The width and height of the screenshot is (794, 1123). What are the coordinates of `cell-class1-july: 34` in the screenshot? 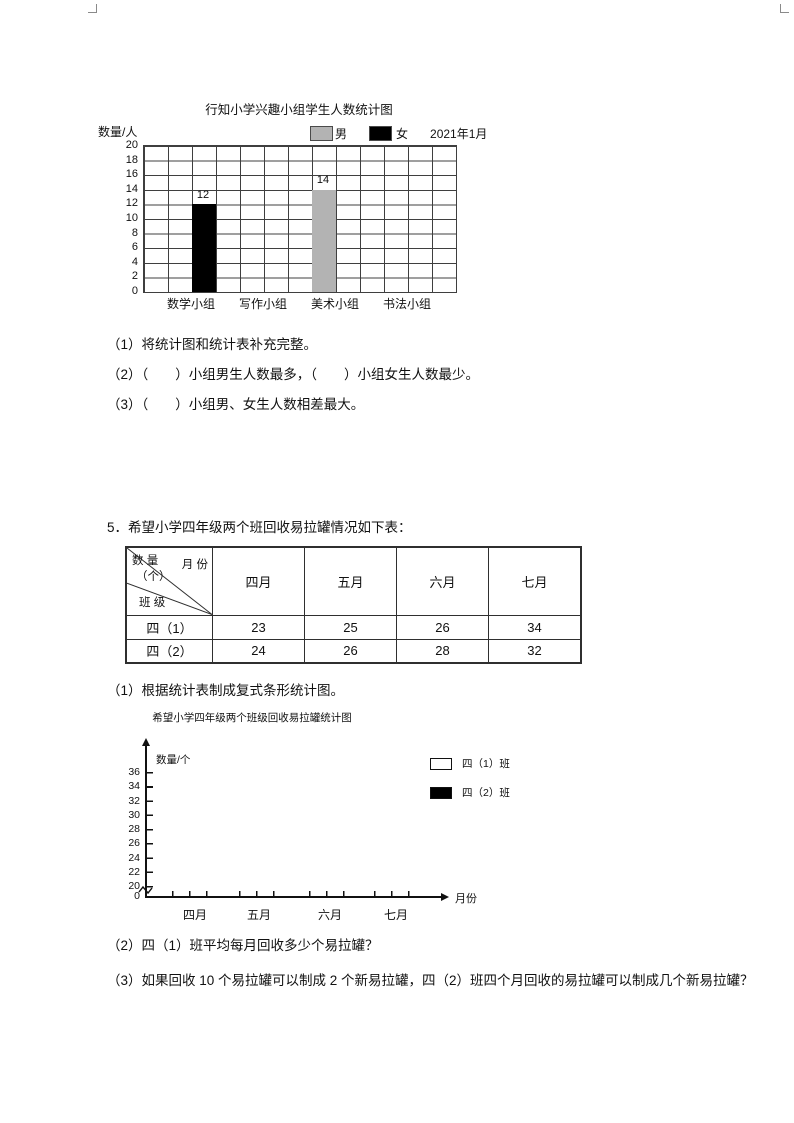 It's located at (535, 627).